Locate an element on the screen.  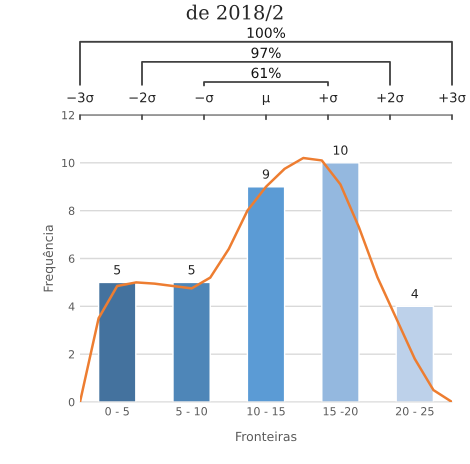
text: −3σ is located at coordinates (80, 97).